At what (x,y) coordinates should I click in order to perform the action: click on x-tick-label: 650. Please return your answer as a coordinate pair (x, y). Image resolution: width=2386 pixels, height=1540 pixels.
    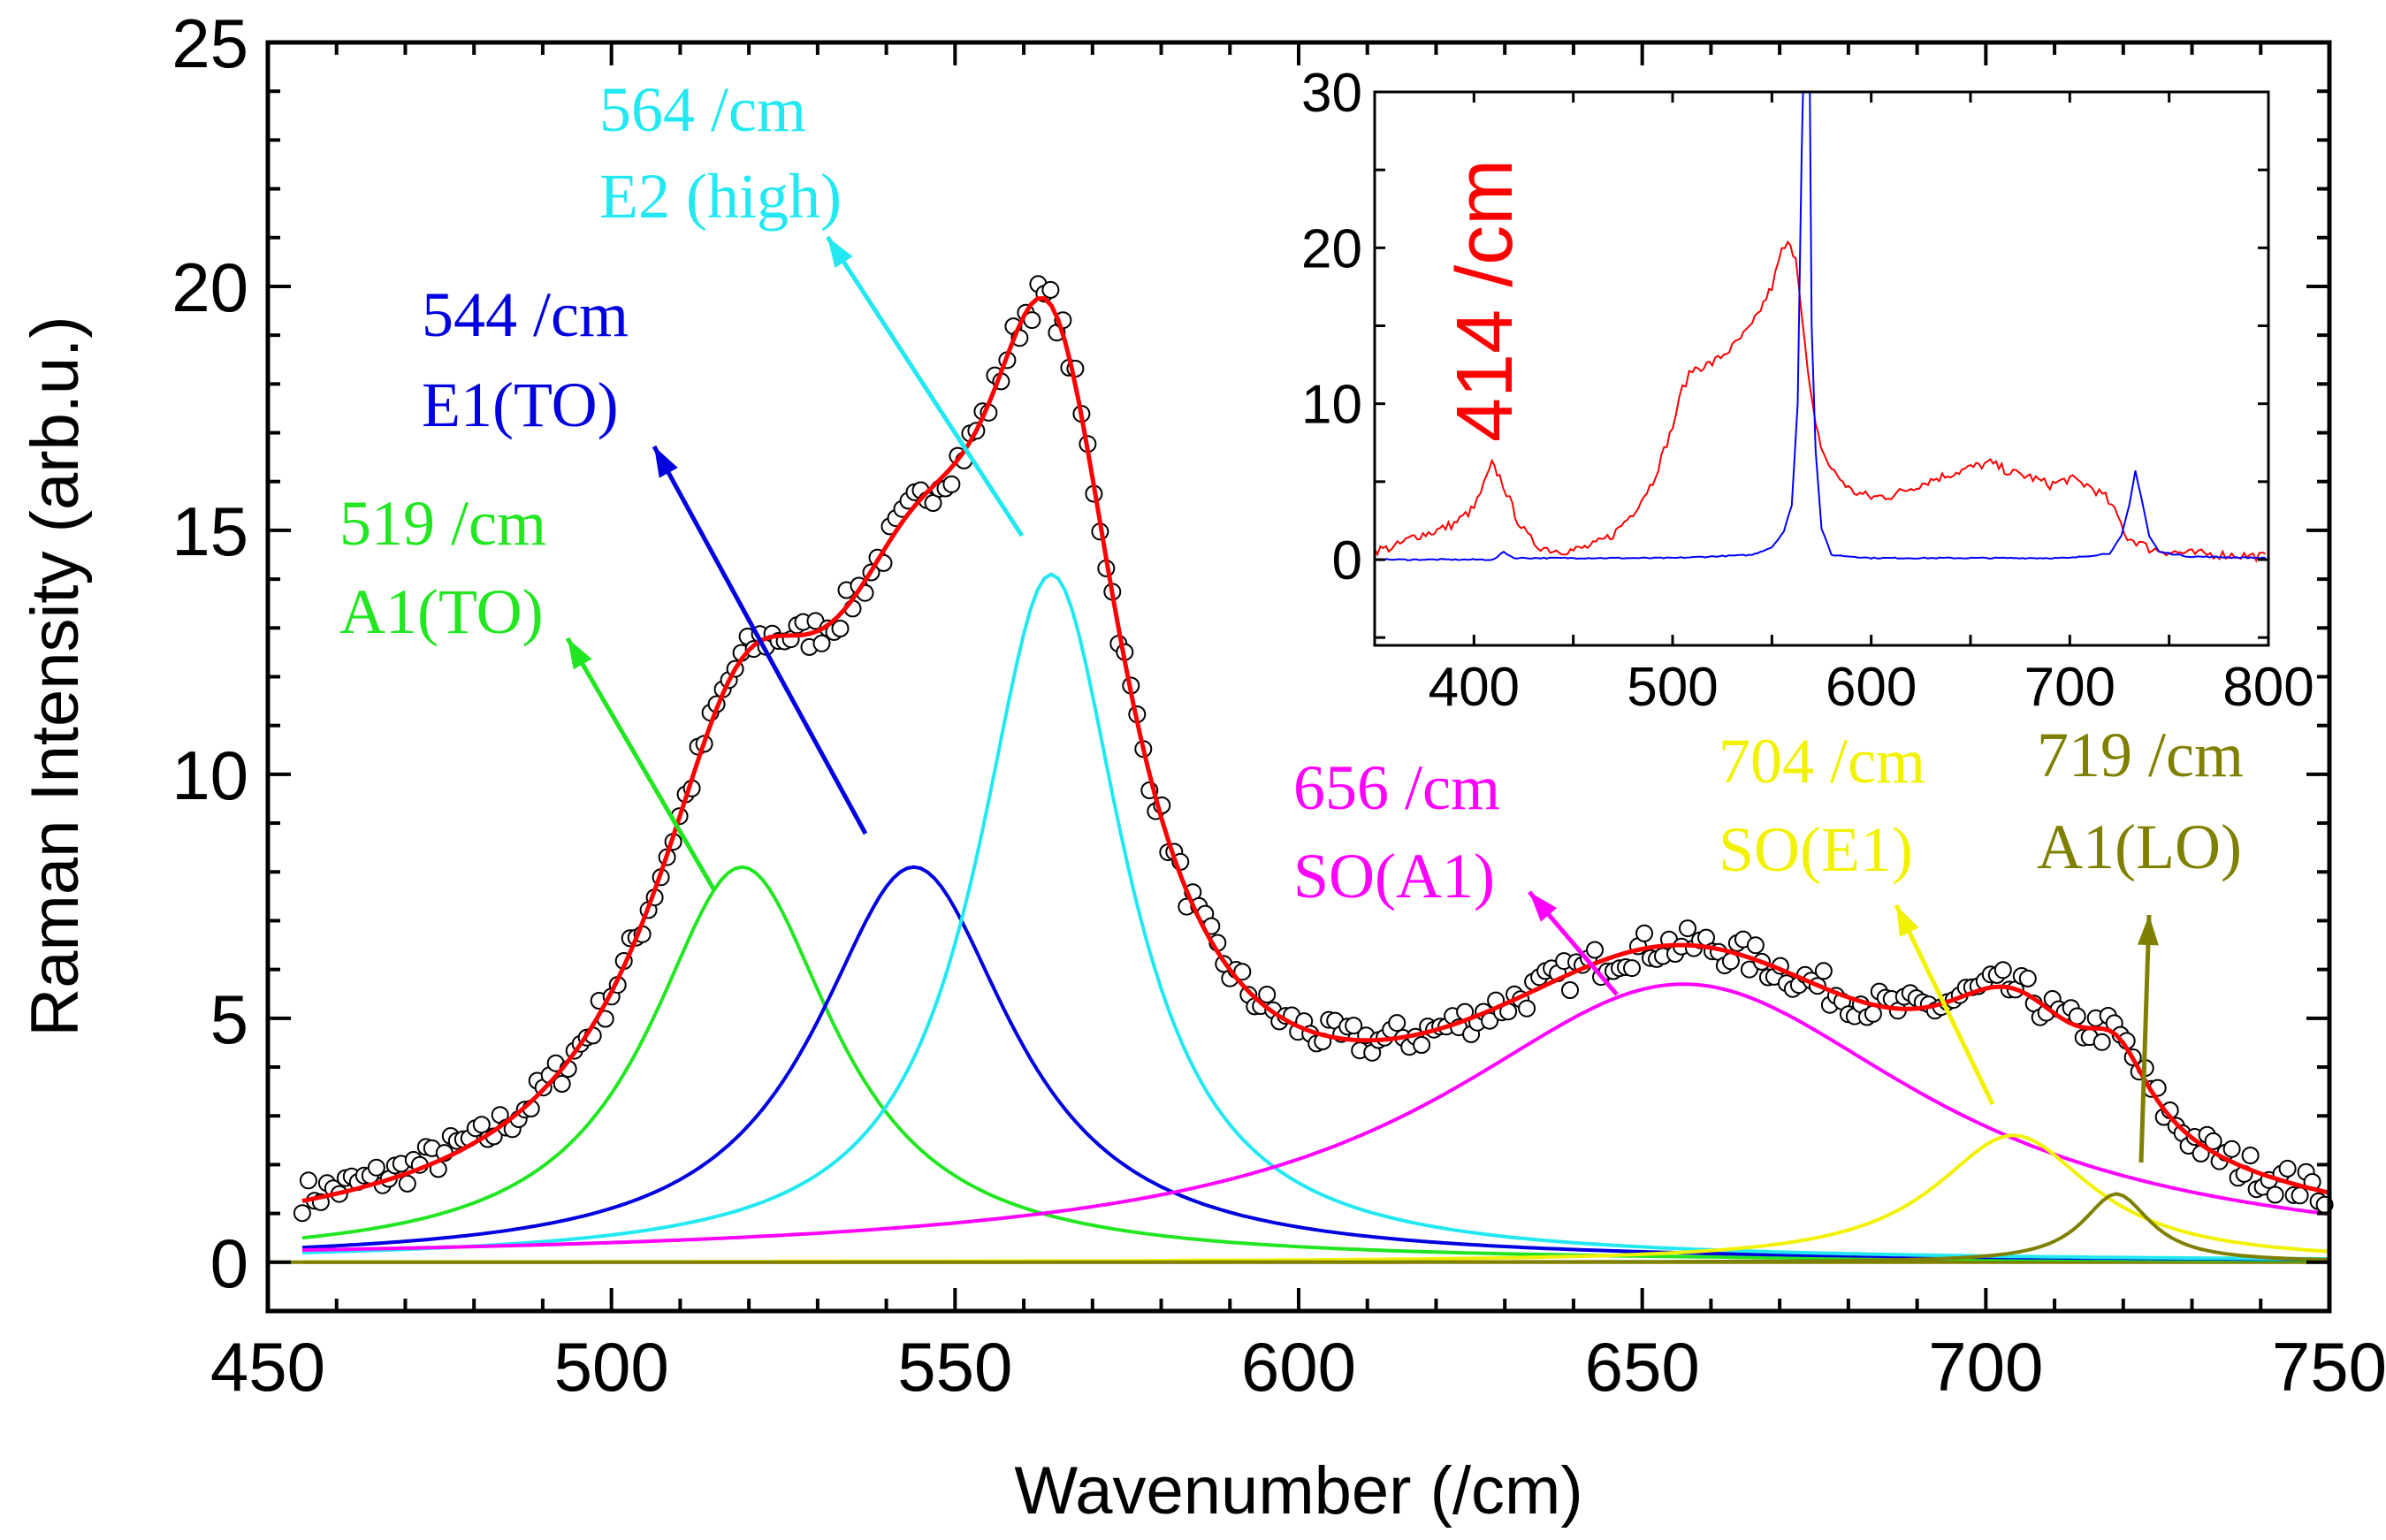
    Looking at the image, I should click on (1642, 1367).